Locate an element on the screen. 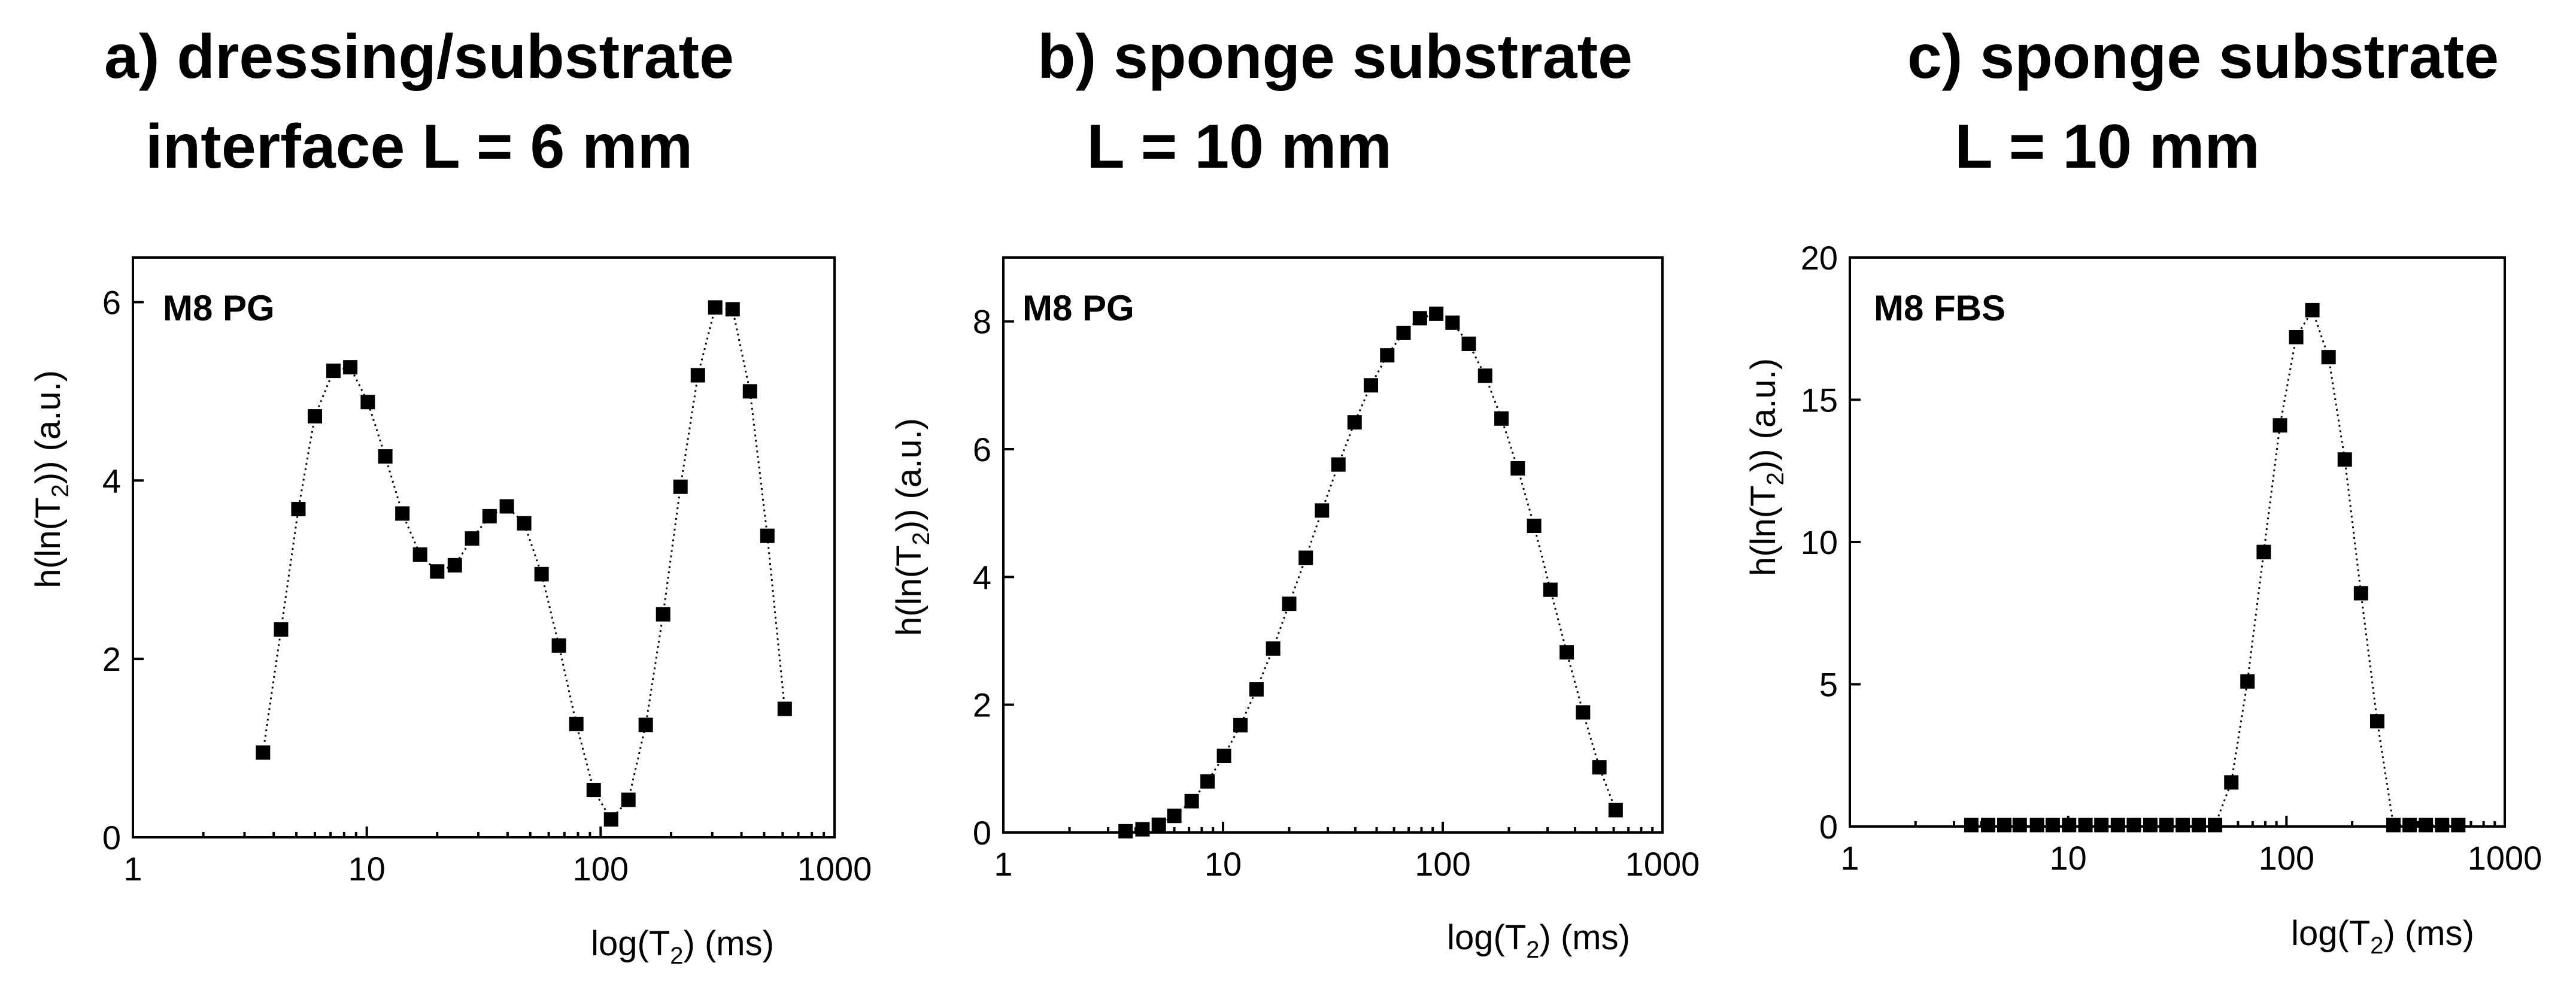 The height and width of the screenshot is (996, 2576). panel-c-y-axis-label: h(ln(T2)) (a.u.) is located at coordinates (1766, 467).